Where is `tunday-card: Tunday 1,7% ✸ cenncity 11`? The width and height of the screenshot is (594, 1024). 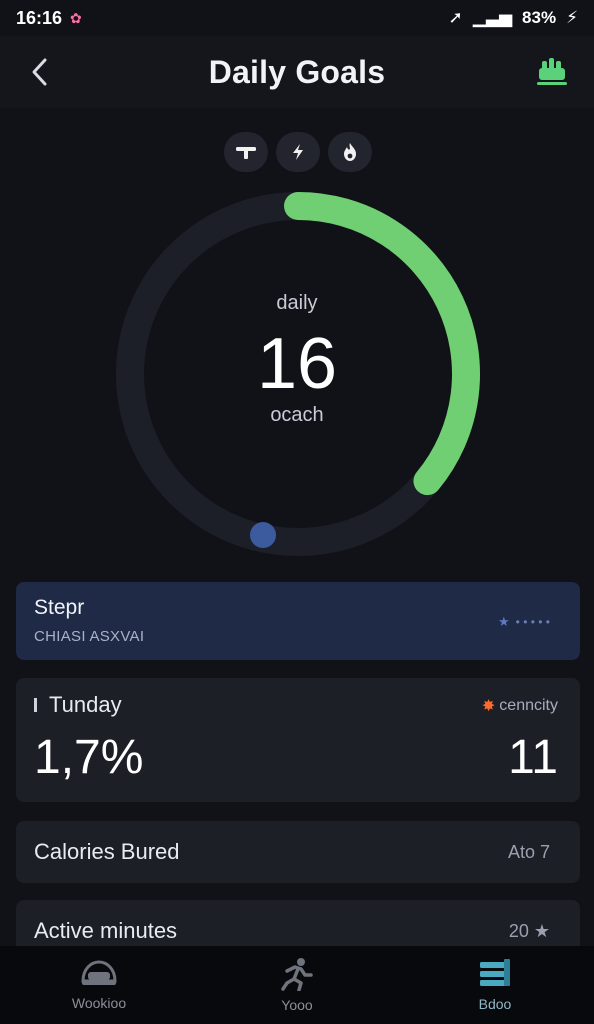
tunday-card: Tunday 1,7% ✸ cenncity 11 is located at coordinates (298, 740).